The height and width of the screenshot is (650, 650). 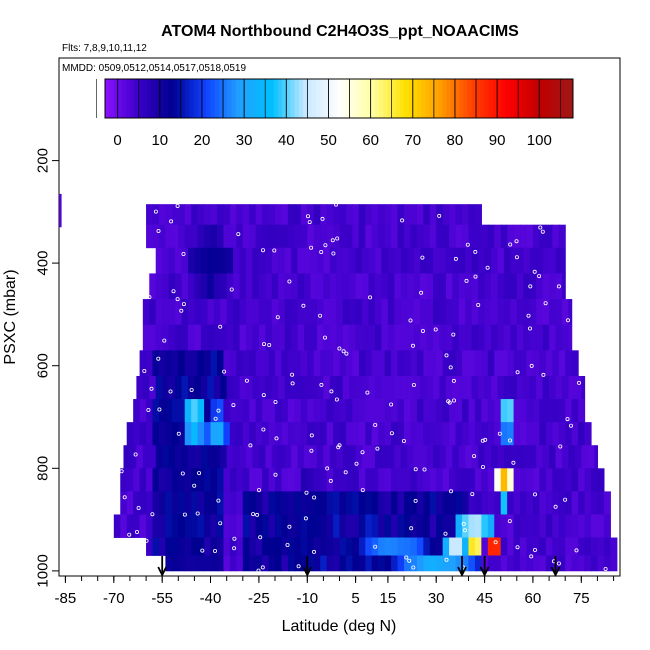 What do you see at coordinates (114, 598) in the screenshot?
I see `x-tick-label: -70` at bounding box center [114, 598].